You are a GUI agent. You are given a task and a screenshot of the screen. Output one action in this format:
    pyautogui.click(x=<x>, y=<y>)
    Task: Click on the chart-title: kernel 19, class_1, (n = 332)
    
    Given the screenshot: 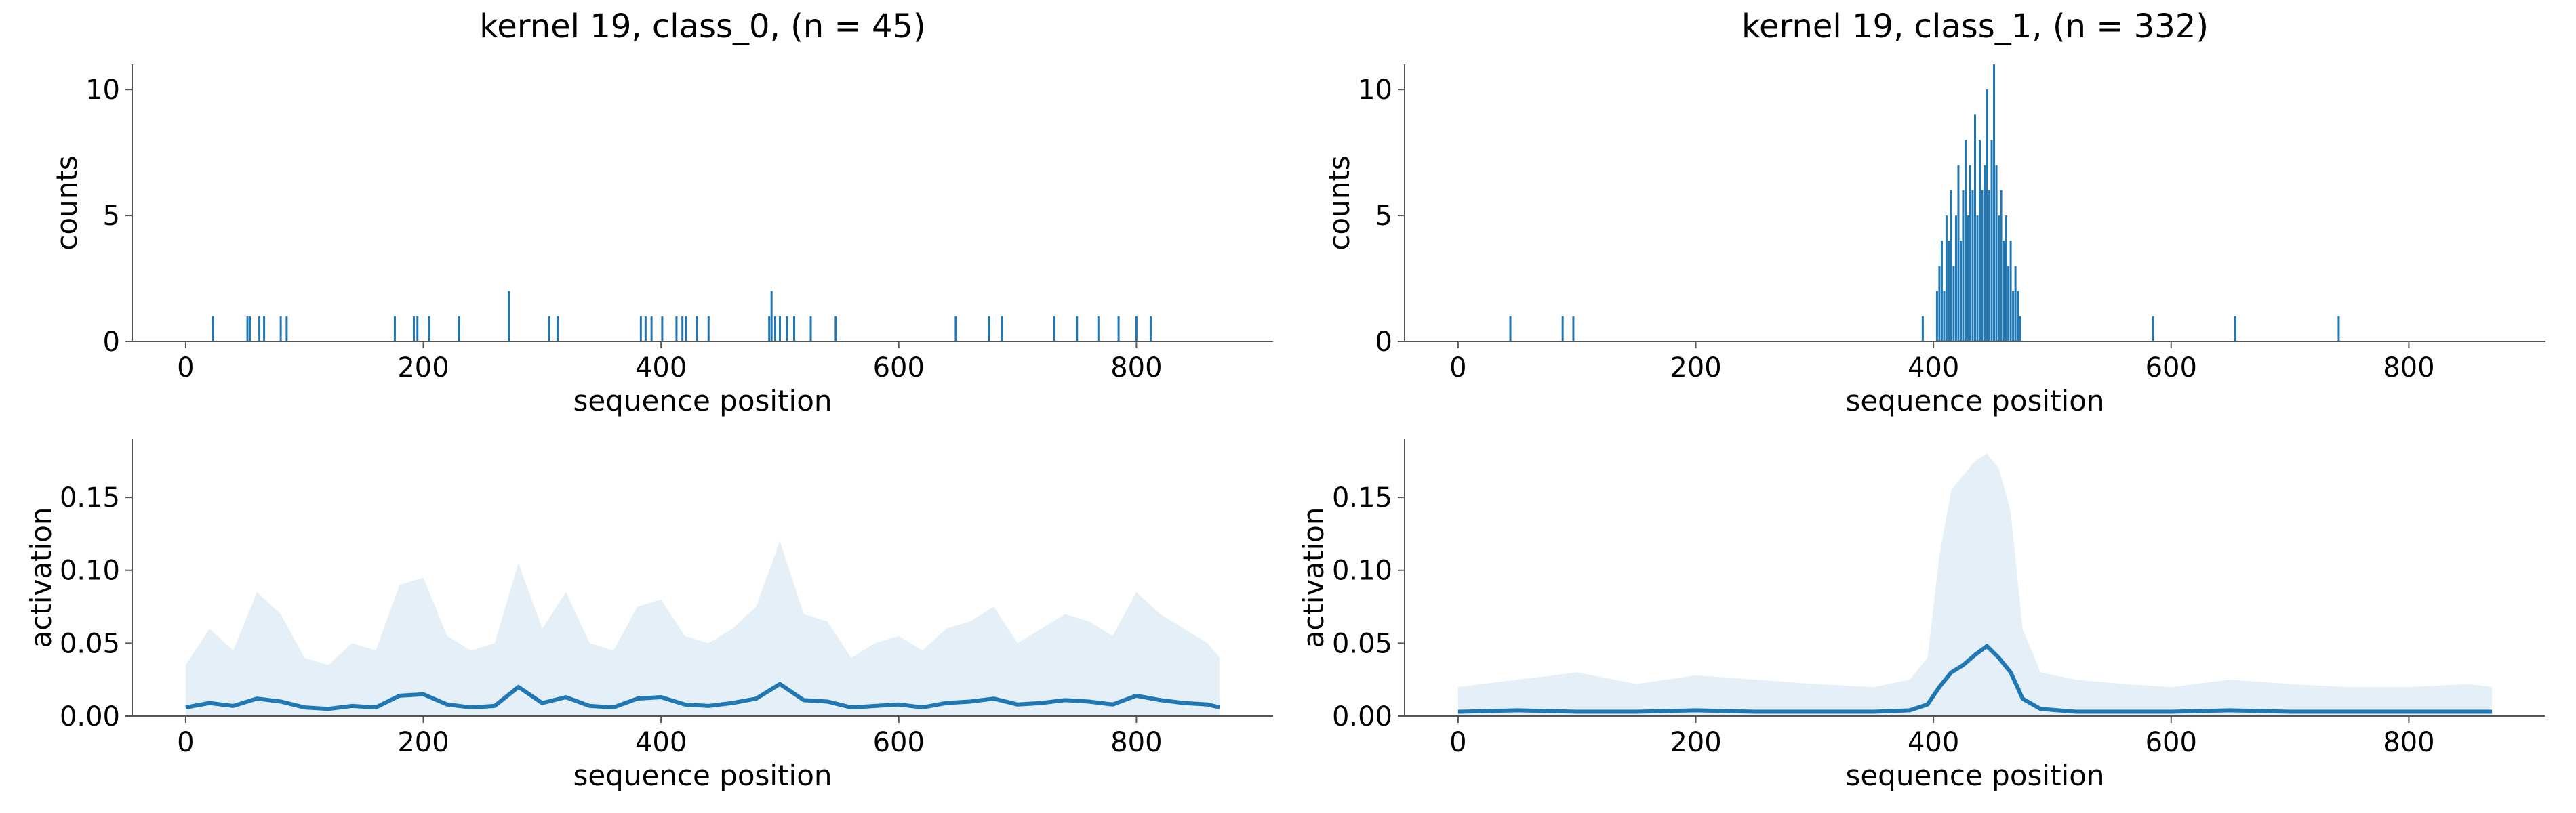 What is the action you would take?
    pyautogui.click(x=1975, y=26)
    